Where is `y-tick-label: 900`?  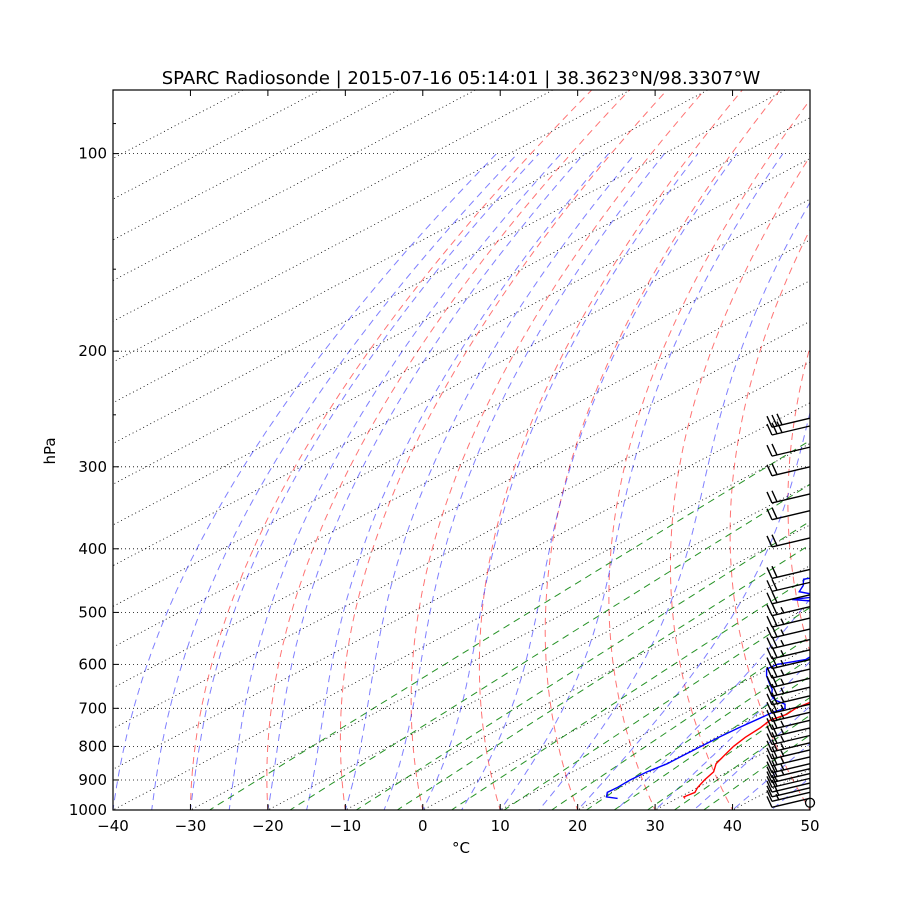 y-tick-label: 900 is located at coordinates (92, 780).